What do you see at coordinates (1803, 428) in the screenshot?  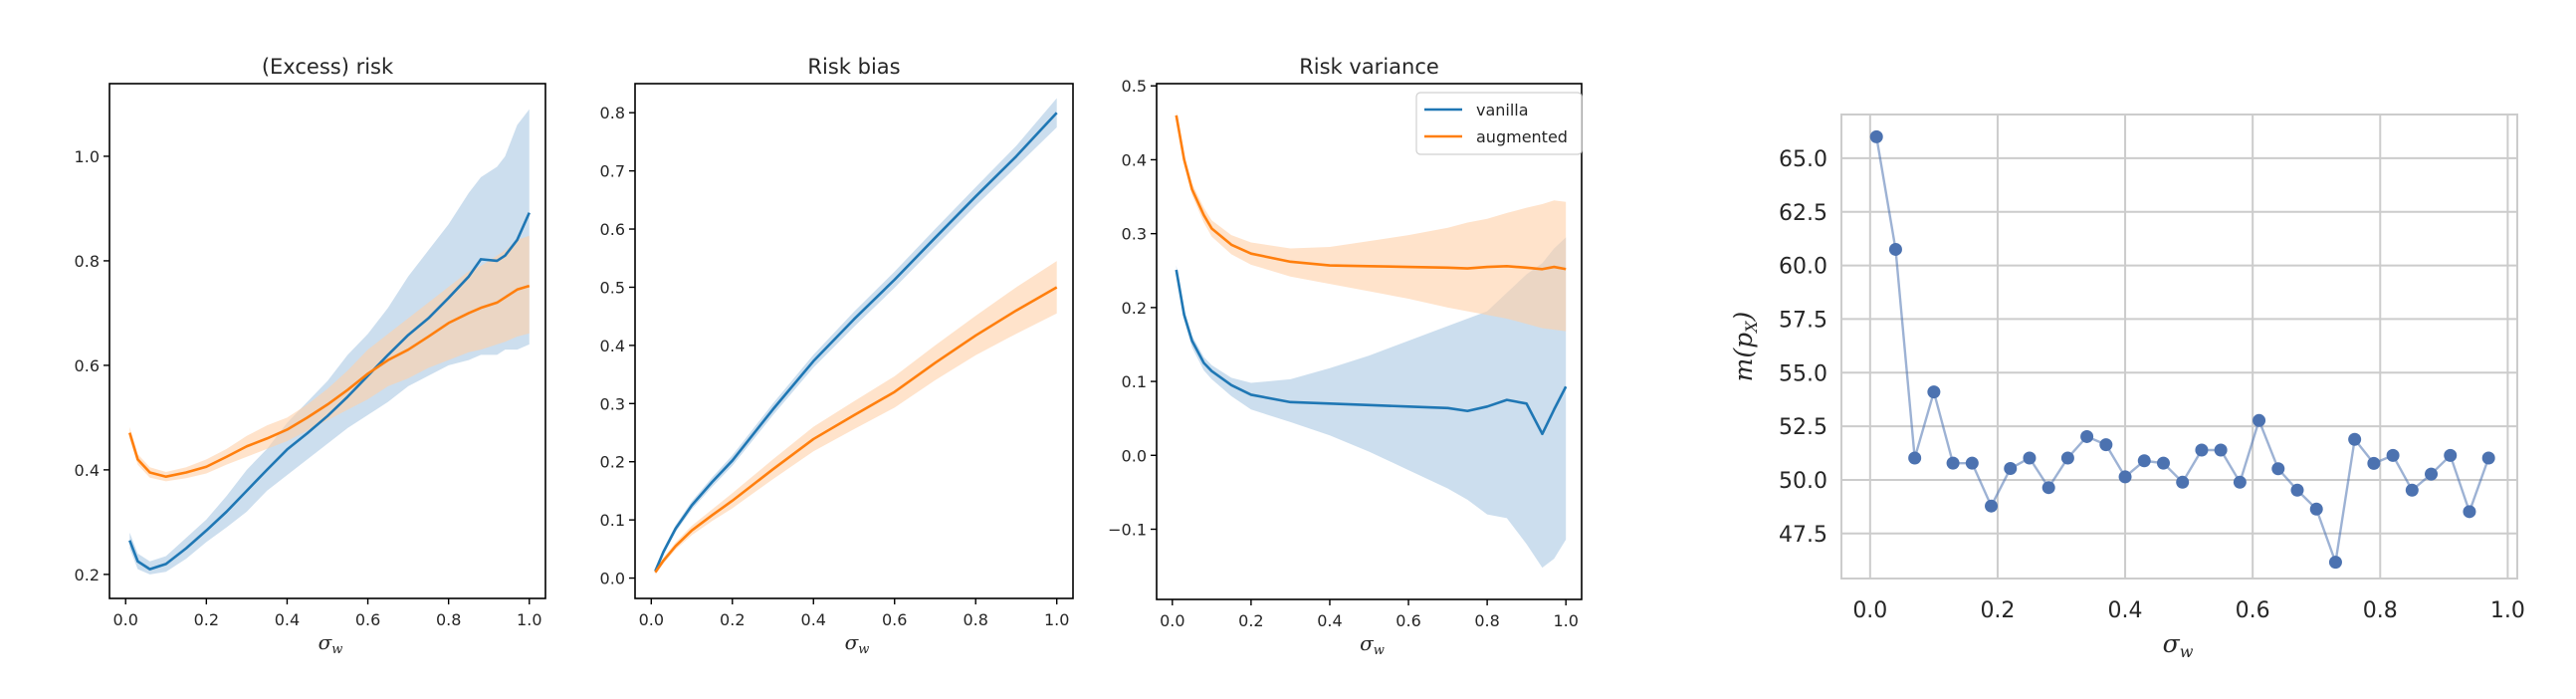 I see `y-tick-label: 52.5` at bounding box center [1803, 428].